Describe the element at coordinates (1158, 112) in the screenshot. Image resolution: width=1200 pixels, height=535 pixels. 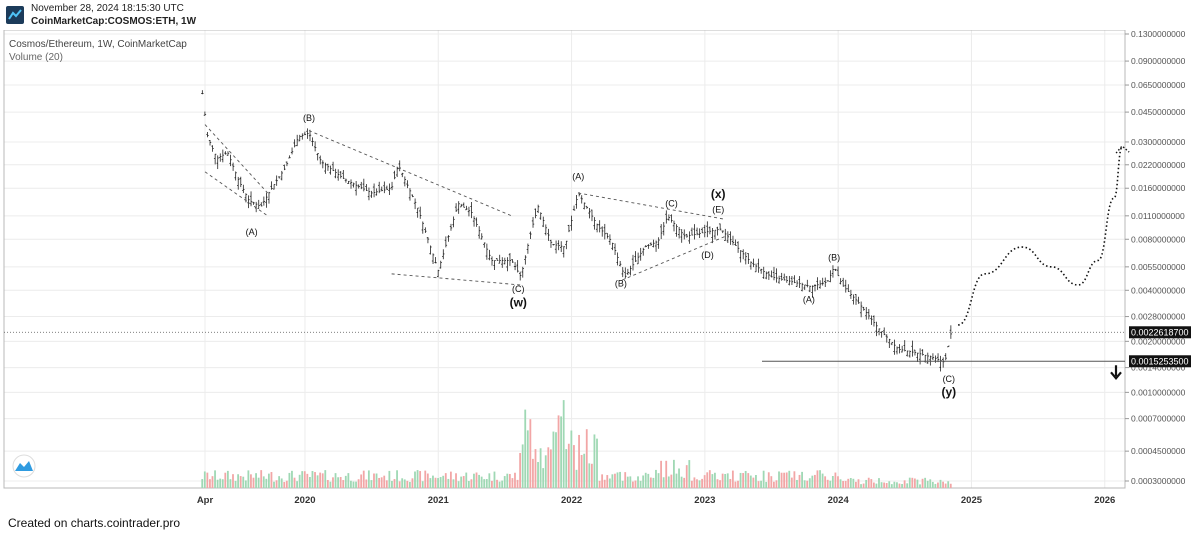
I see `y-tick-label: 0.0450000000` at that location.